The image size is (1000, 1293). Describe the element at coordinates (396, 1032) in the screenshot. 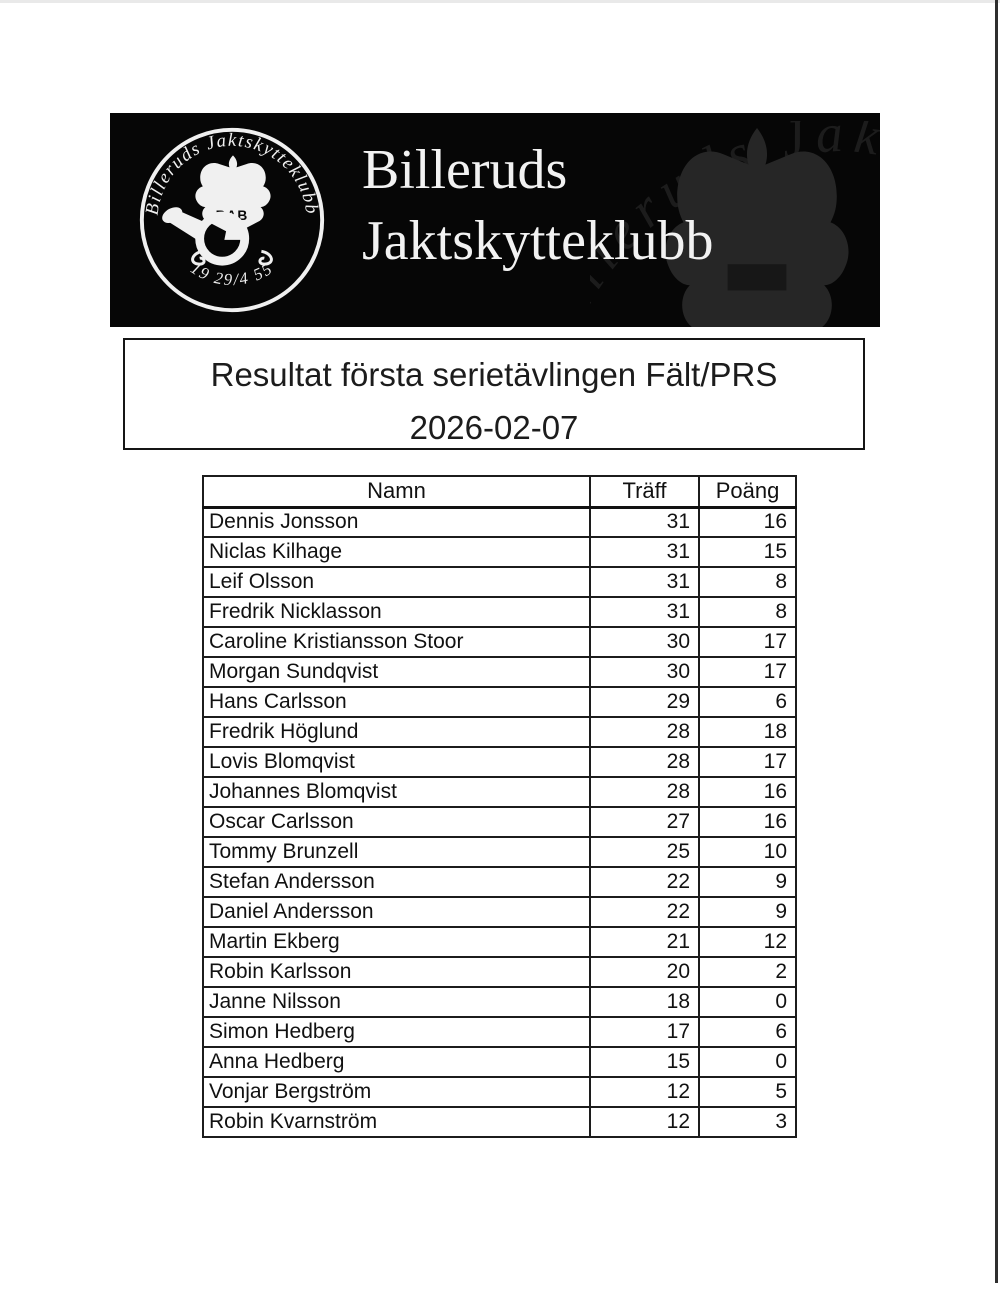

I see `cell-name: Simon Hedberg` at that location.